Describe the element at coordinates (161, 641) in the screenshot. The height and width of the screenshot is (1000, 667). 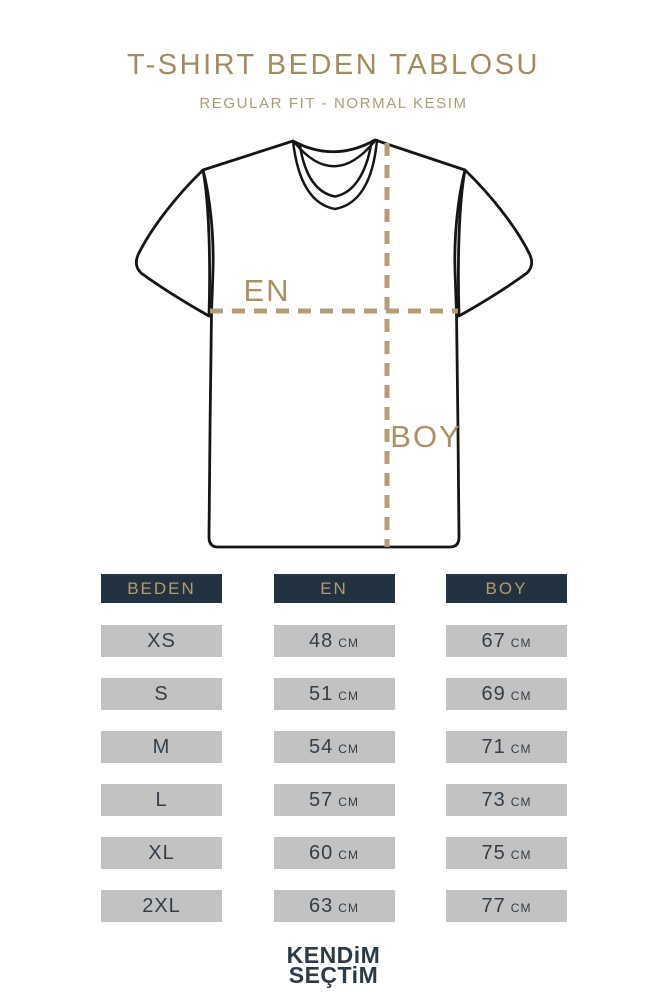
I see `size-cell: XS` at that location.